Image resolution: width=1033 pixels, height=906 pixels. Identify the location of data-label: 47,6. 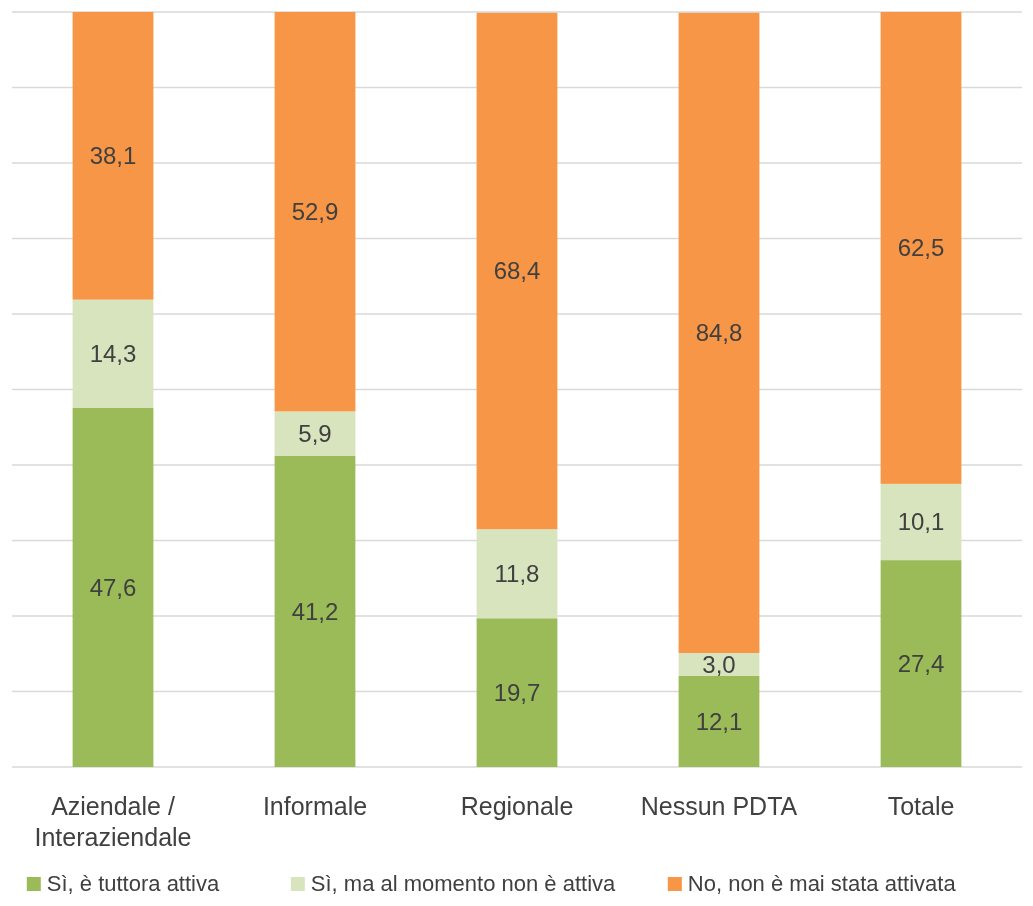
(113, 587).